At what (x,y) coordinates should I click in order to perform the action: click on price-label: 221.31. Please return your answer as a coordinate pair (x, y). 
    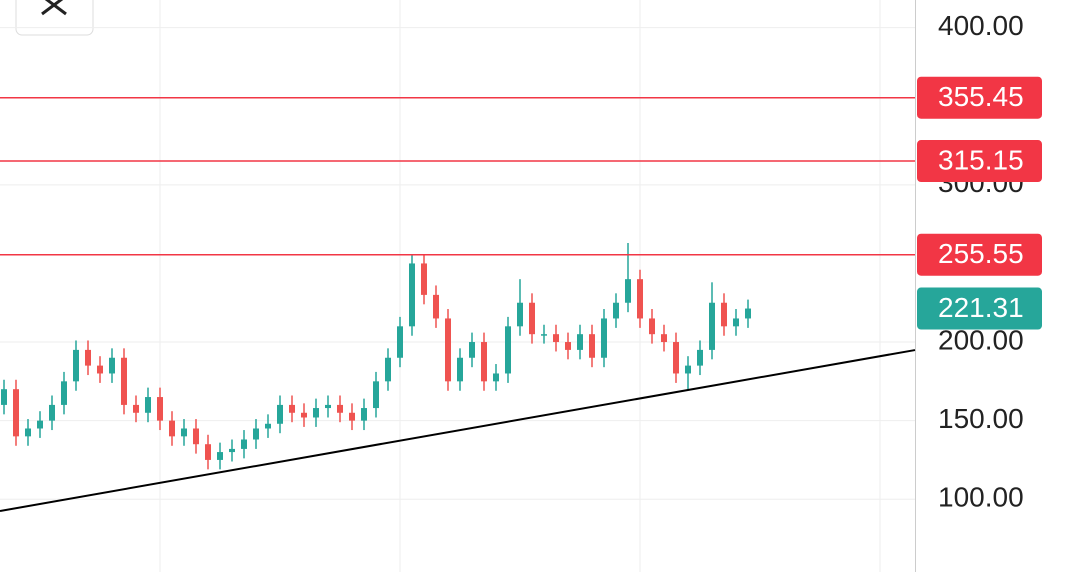
    Looking at the image, I should click on (981, 307).